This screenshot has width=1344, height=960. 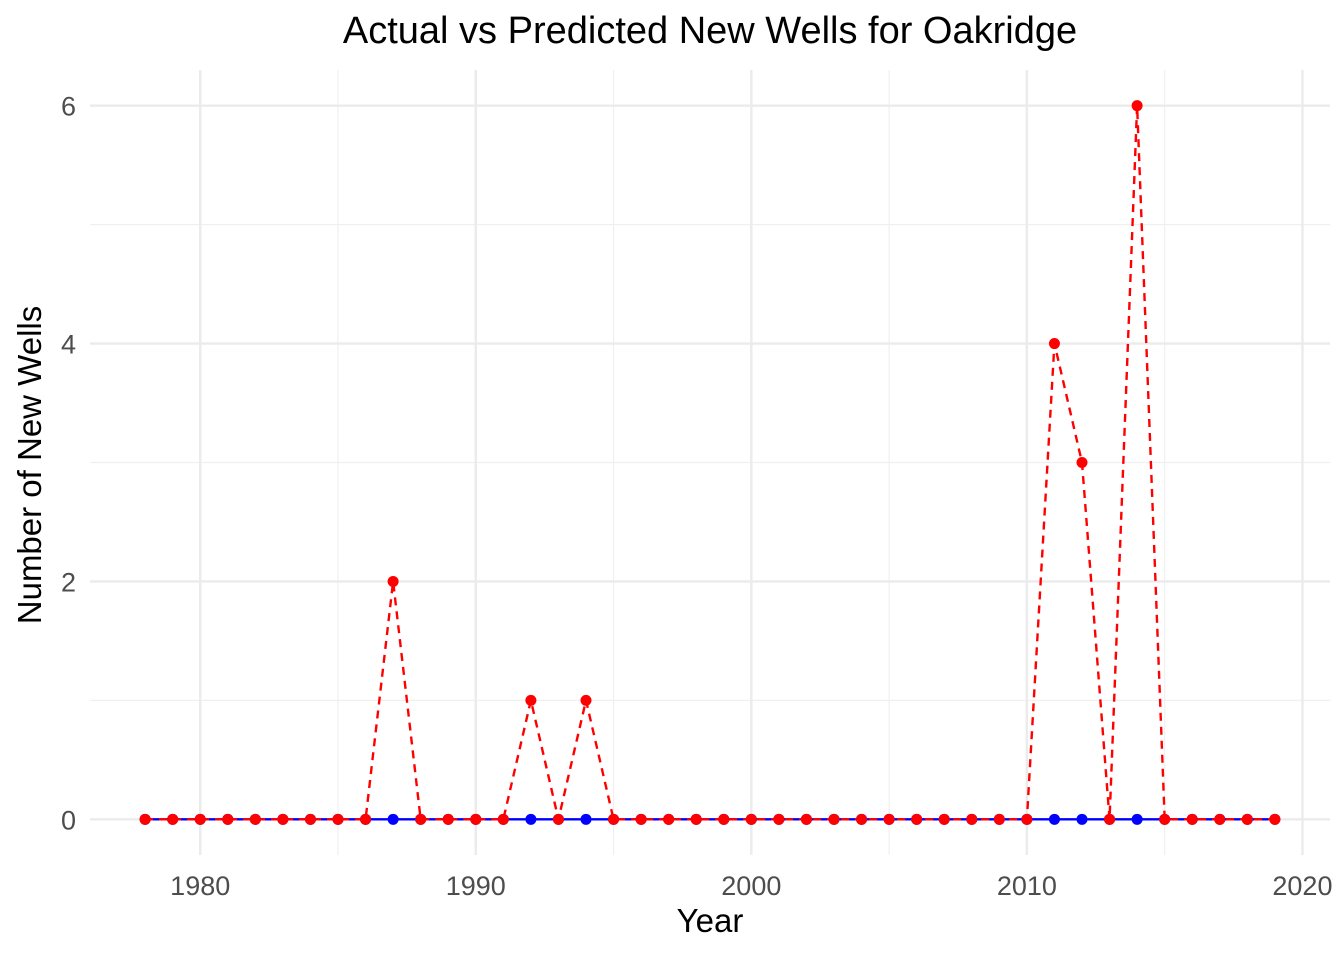 I want to click on y-tick-label: 0, so click(x=68, y=820).